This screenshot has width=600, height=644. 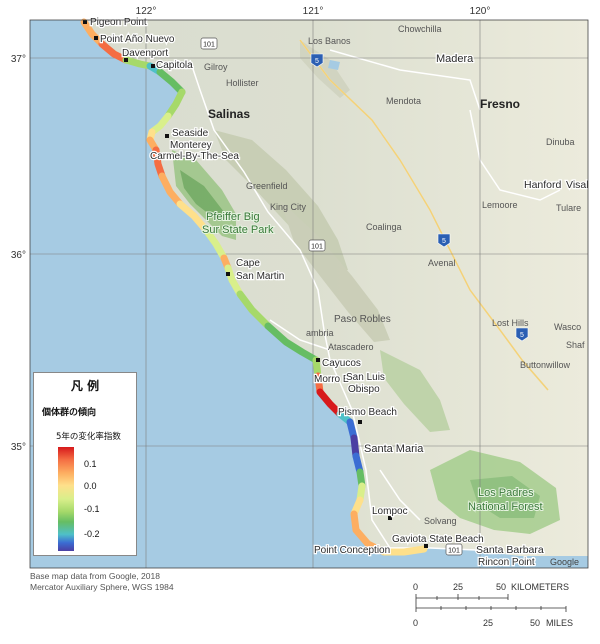 I want to click on scale-km-tick: 50, so click(x=501, y=587).